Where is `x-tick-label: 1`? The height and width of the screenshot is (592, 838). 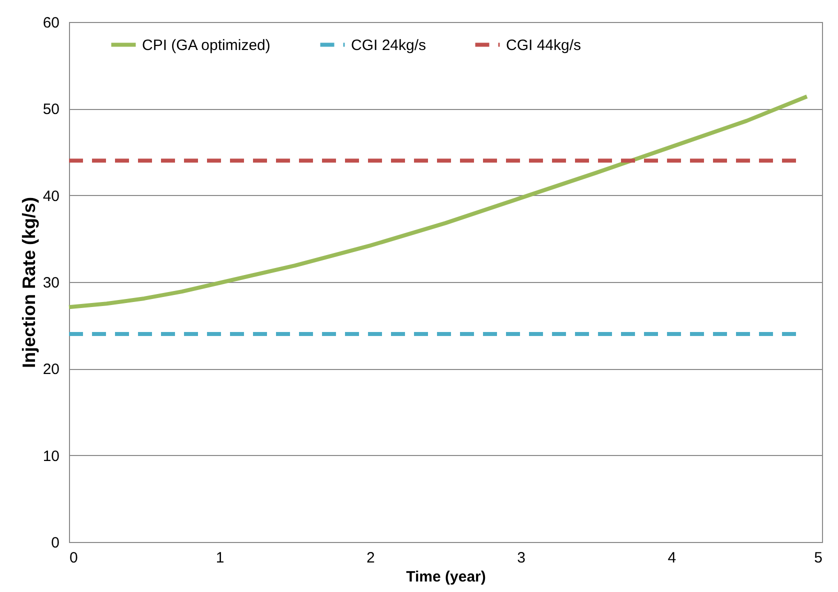
x-tick-label: 1 is located at coordinates (220, 558).